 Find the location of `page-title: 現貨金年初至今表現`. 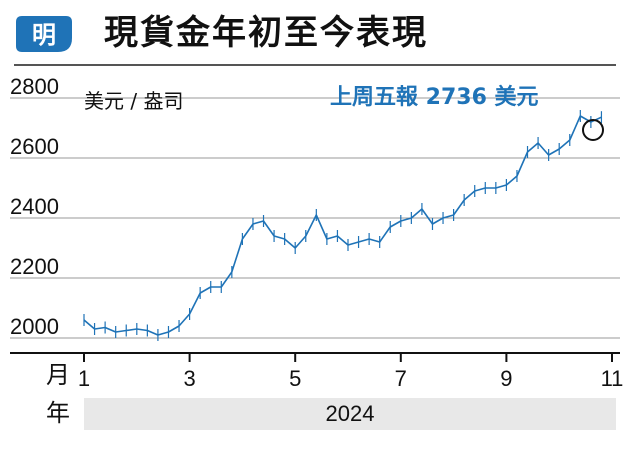

page-title: 現貨金年初至今表現 is located at coordinates (266, 33).